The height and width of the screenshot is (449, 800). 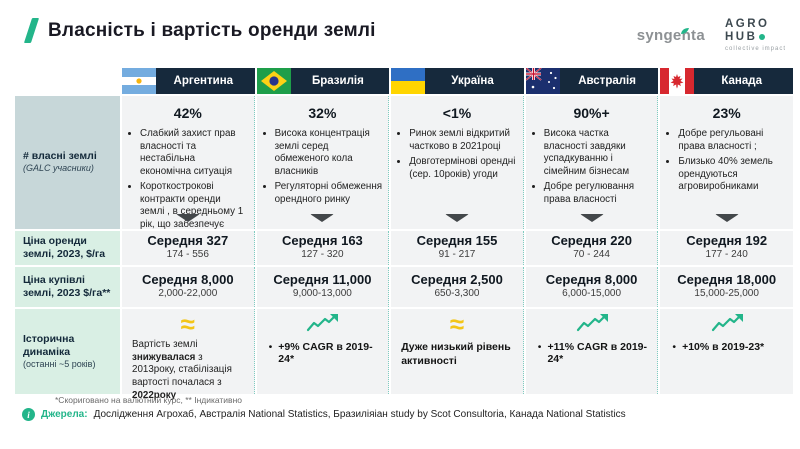 I want to click on brazil-flag-icon, so click(x=273, y=81).